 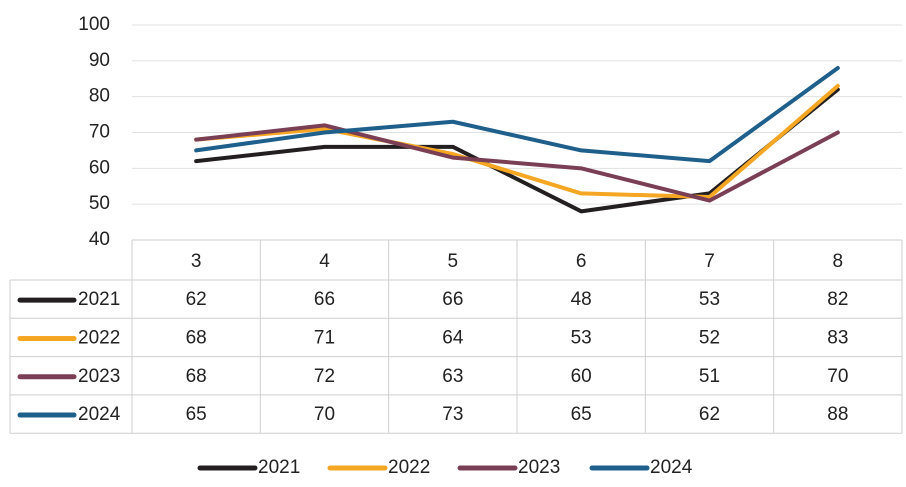 I want to click on table-value: 51, so click(x=709, y=376).